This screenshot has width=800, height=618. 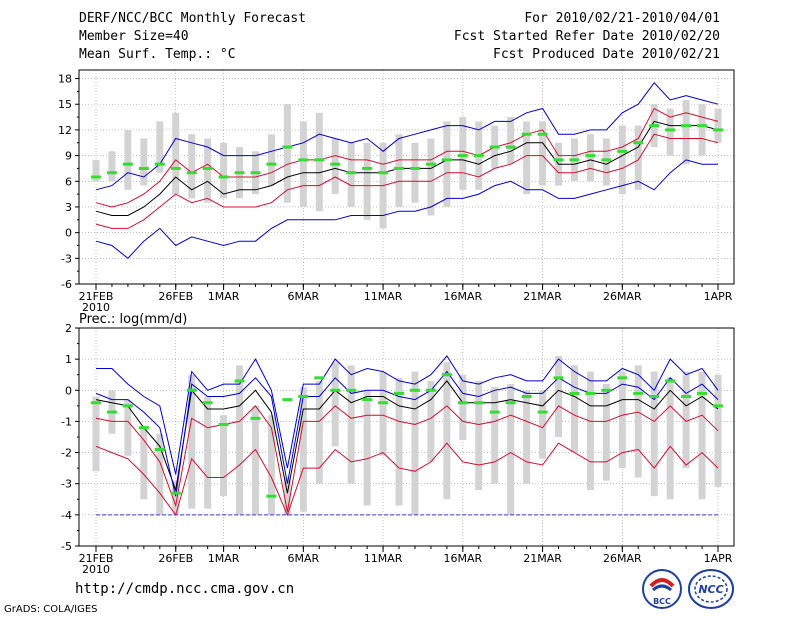 I want to click on temp-ytick-label: 12, so click(x=65, y=130).